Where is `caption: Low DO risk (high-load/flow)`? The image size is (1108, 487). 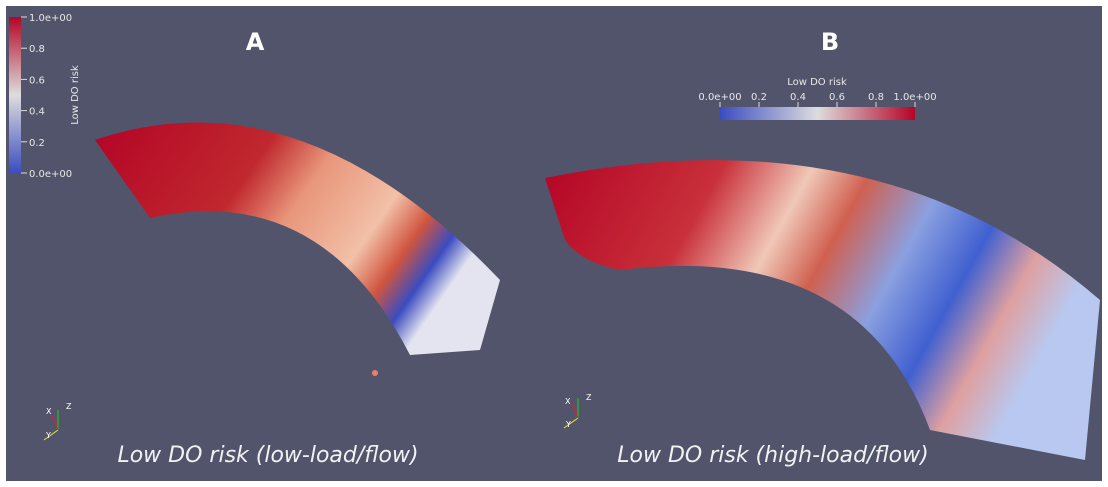 caption: Low DO risk (high-load/flow) is located at coordinates (772, 455).